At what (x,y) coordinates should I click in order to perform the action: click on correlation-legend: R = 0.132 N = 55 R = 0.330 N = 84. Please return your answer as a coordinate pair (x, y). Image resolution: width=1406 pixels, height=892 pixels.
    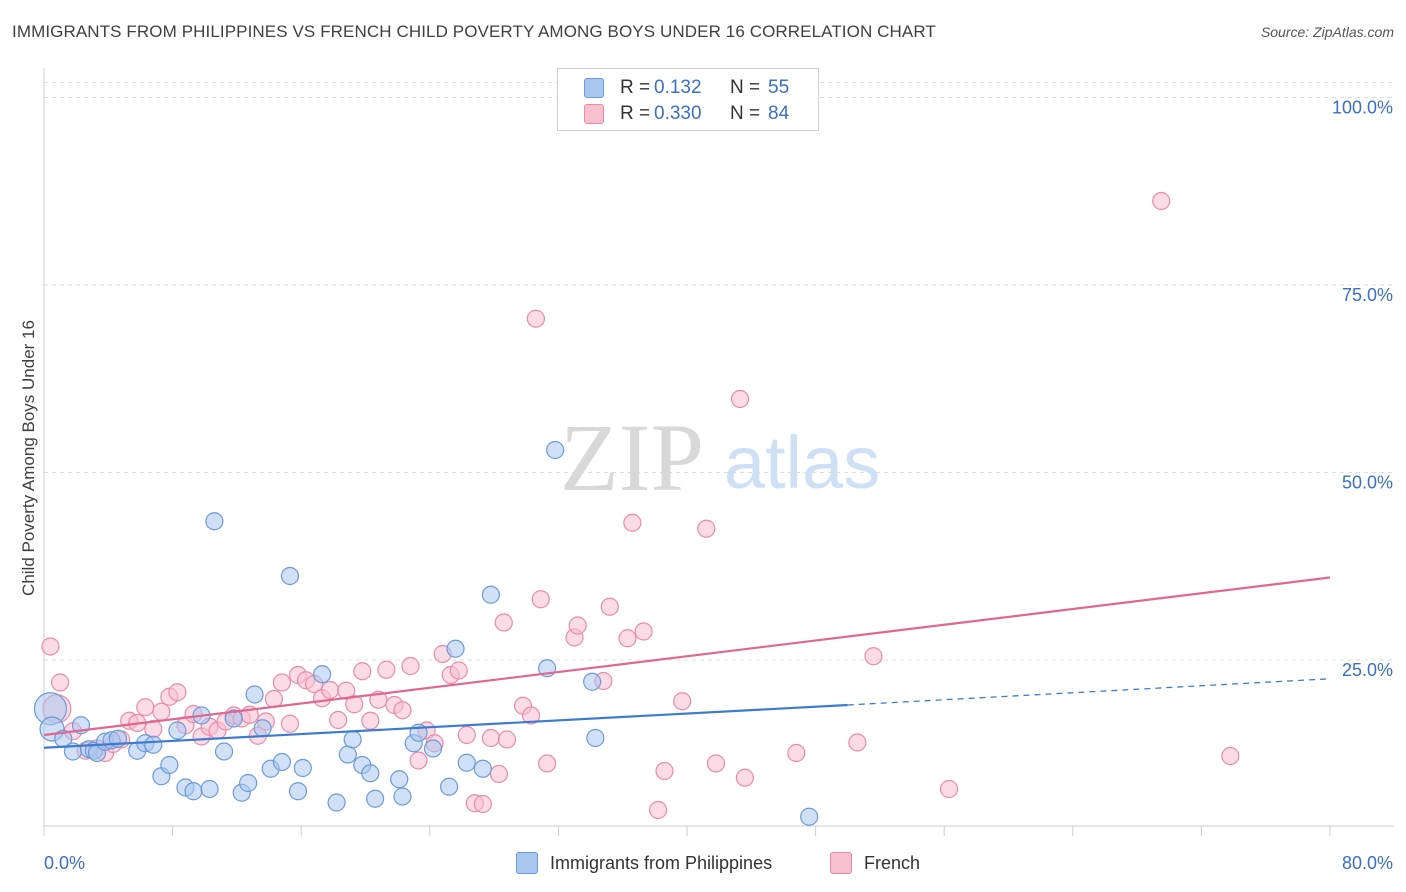
    Looking at the image, I should click on (688, 99).